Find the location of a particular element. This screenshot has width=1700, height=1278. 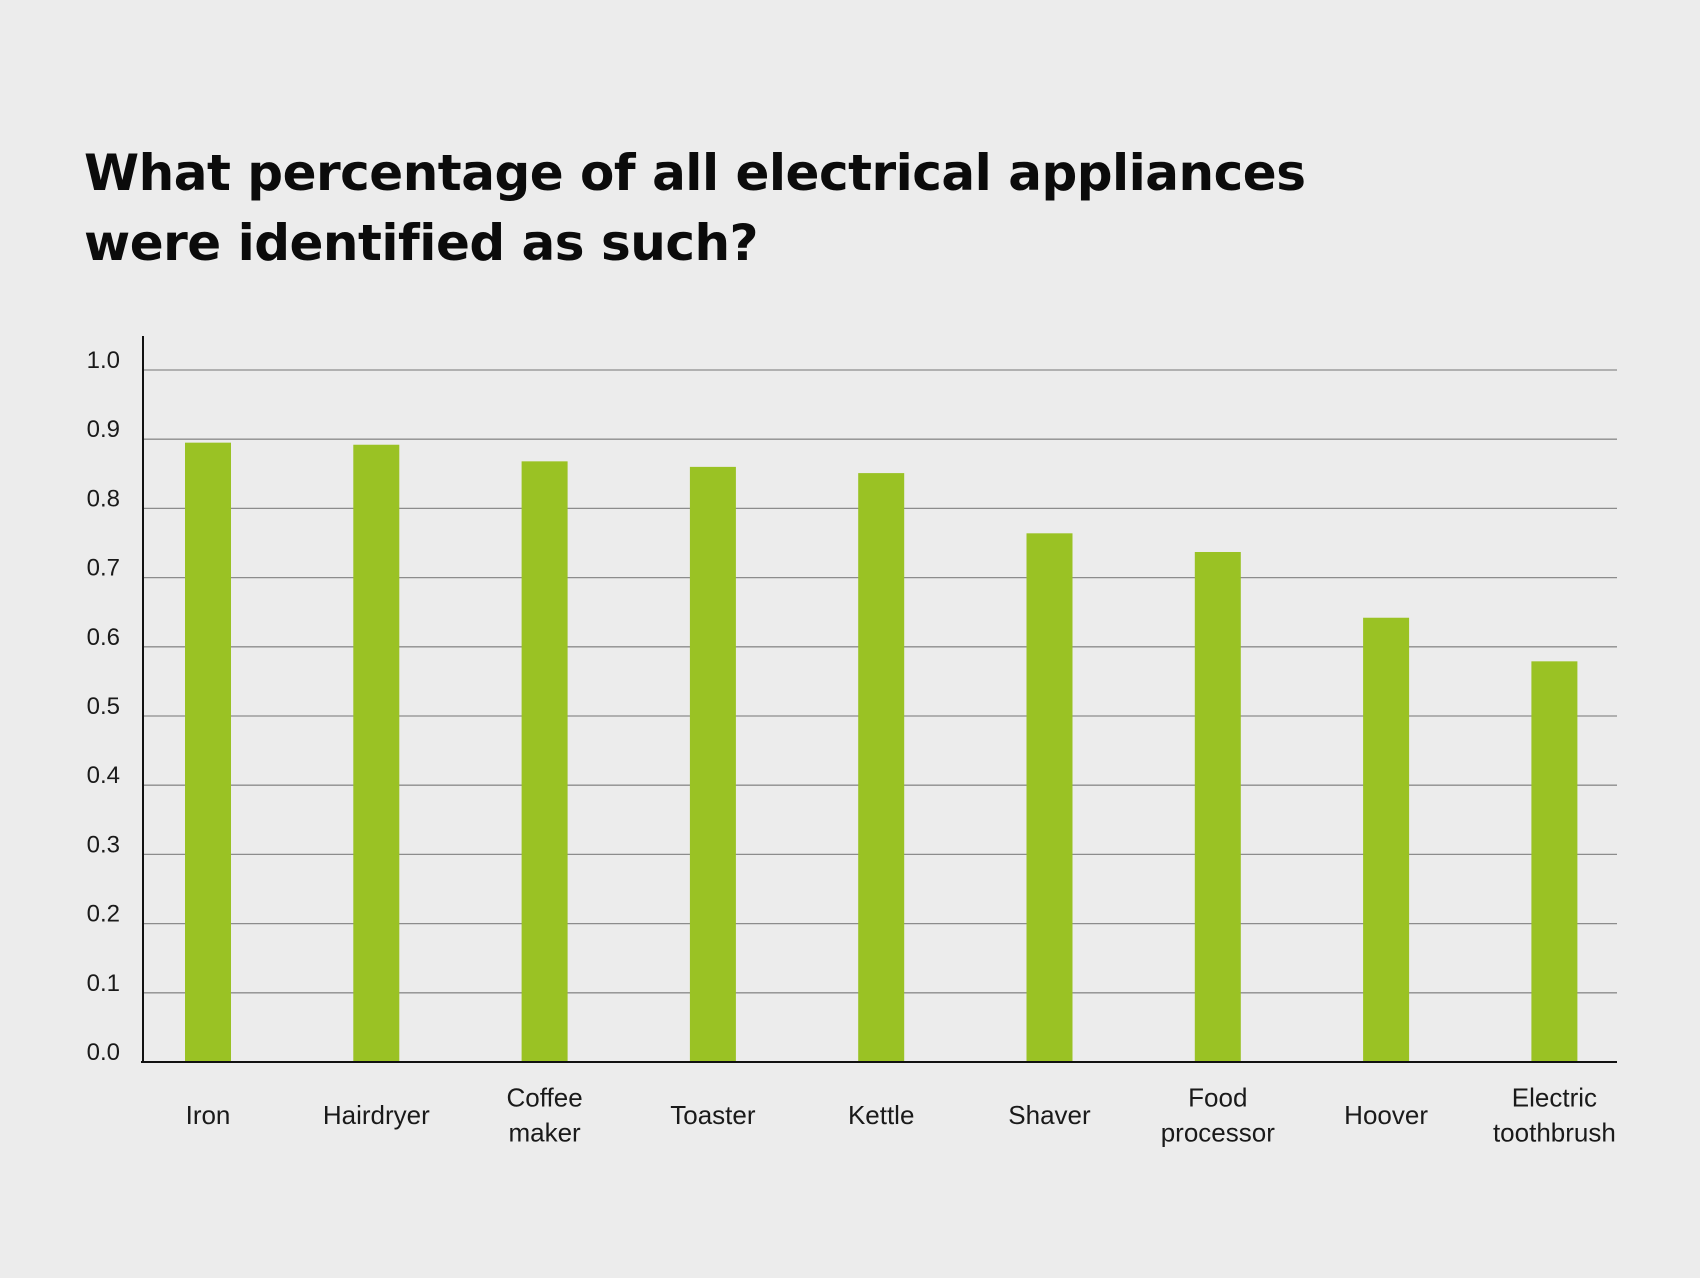

y-tick-label: 0.4 is located at coordinates (103, 775).